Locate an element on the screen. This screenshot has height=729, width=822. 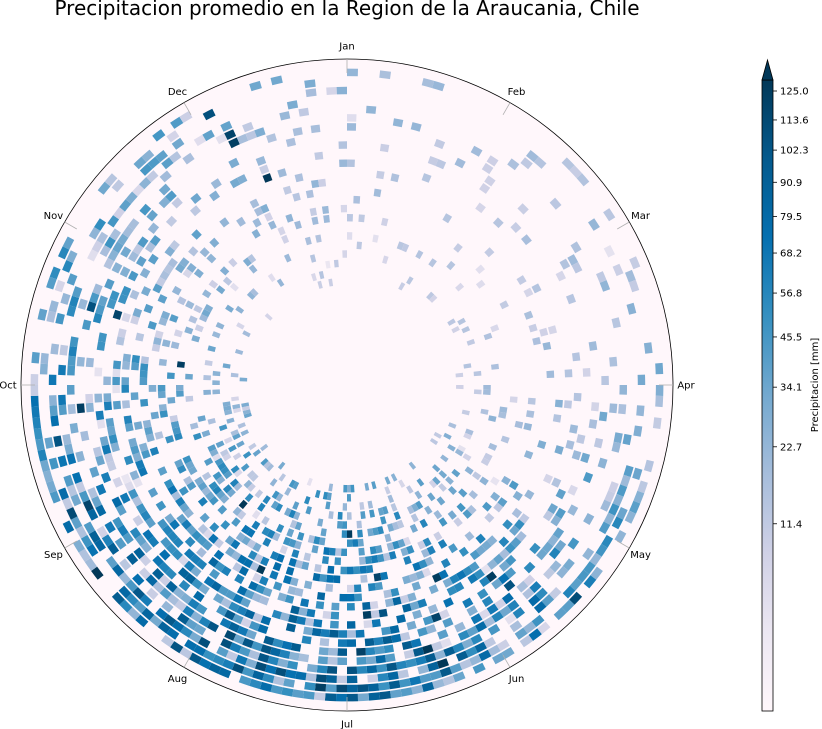
month-label-dec: Dec is located at coordinates (177, 92).